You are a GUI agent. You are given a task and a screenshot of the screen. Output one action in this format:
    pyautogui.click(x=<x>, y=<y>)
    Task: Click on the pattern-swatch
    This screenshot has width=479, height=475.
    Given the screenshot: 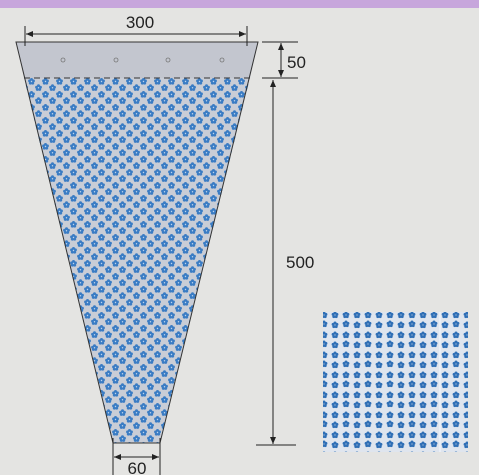 What is the action you would take?
    pyautogui.click(x=395, y=382)
    